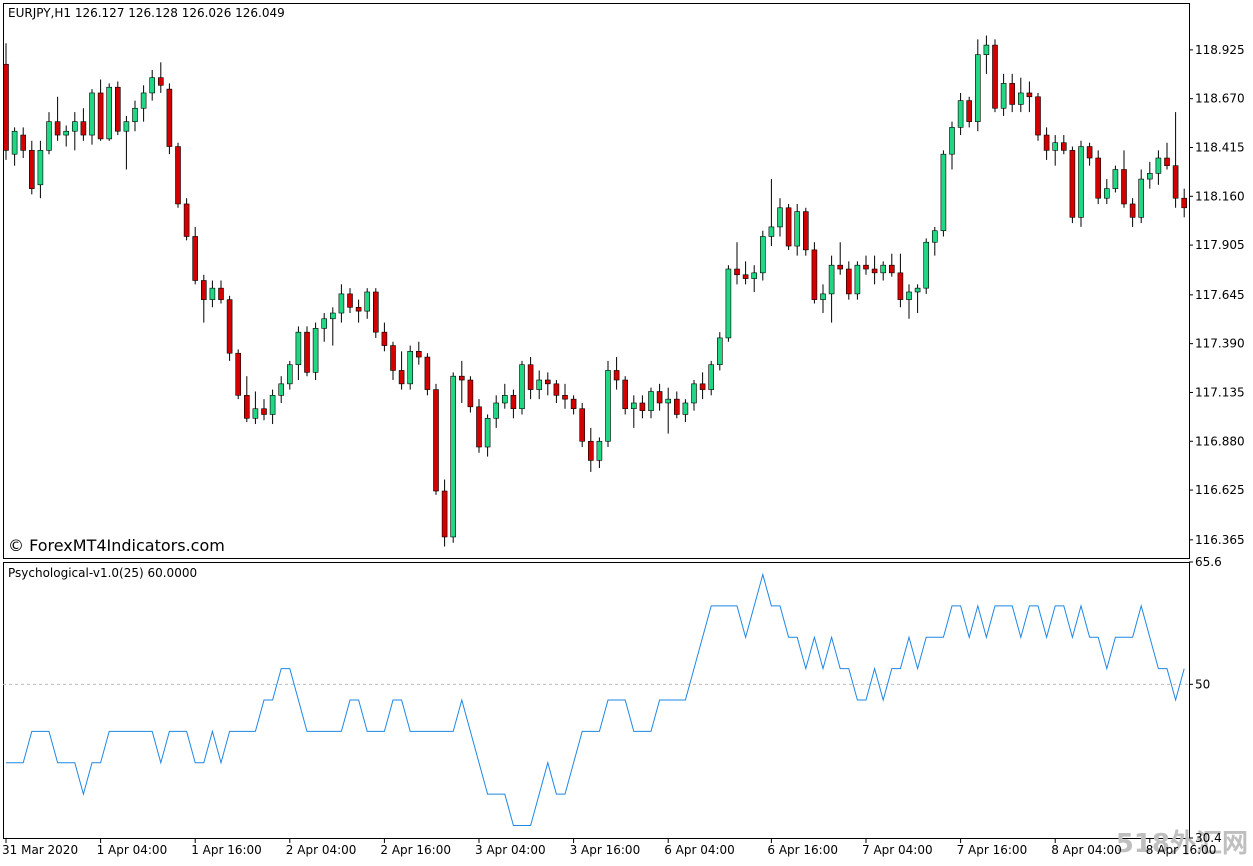 The height and width of the screenshot is (866, 1253). Describe the element at coordinates (1220, 196) in the screenshot. I see `y-tick-label: 118.160` at that location.